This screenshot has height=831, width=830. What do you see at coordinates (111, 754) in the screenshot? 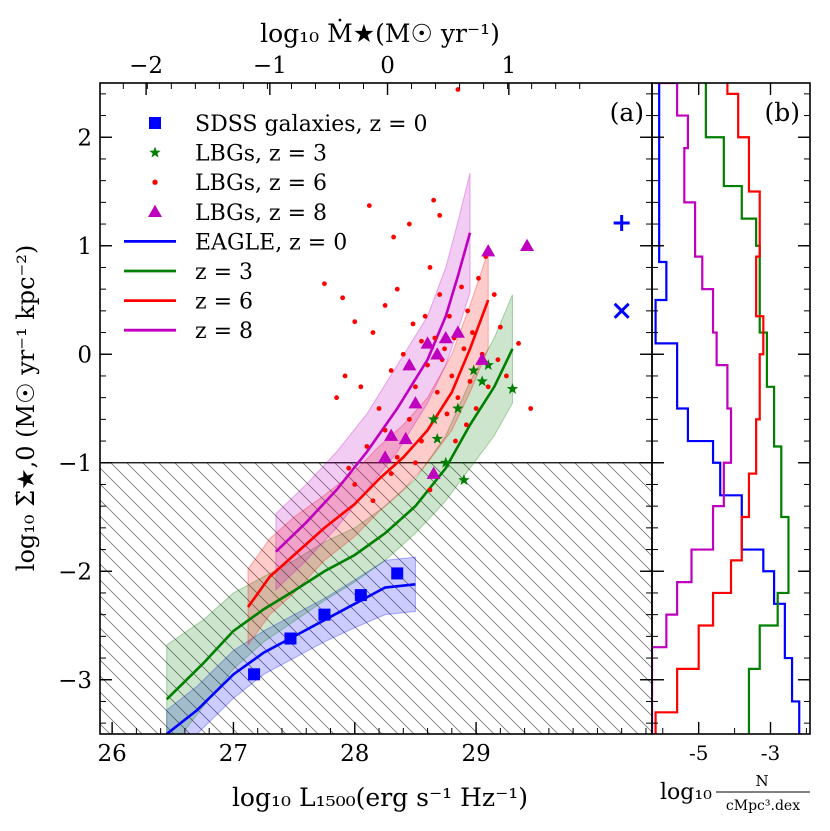
I see `x-tick-label: 26` at bounding box center [111, 754].